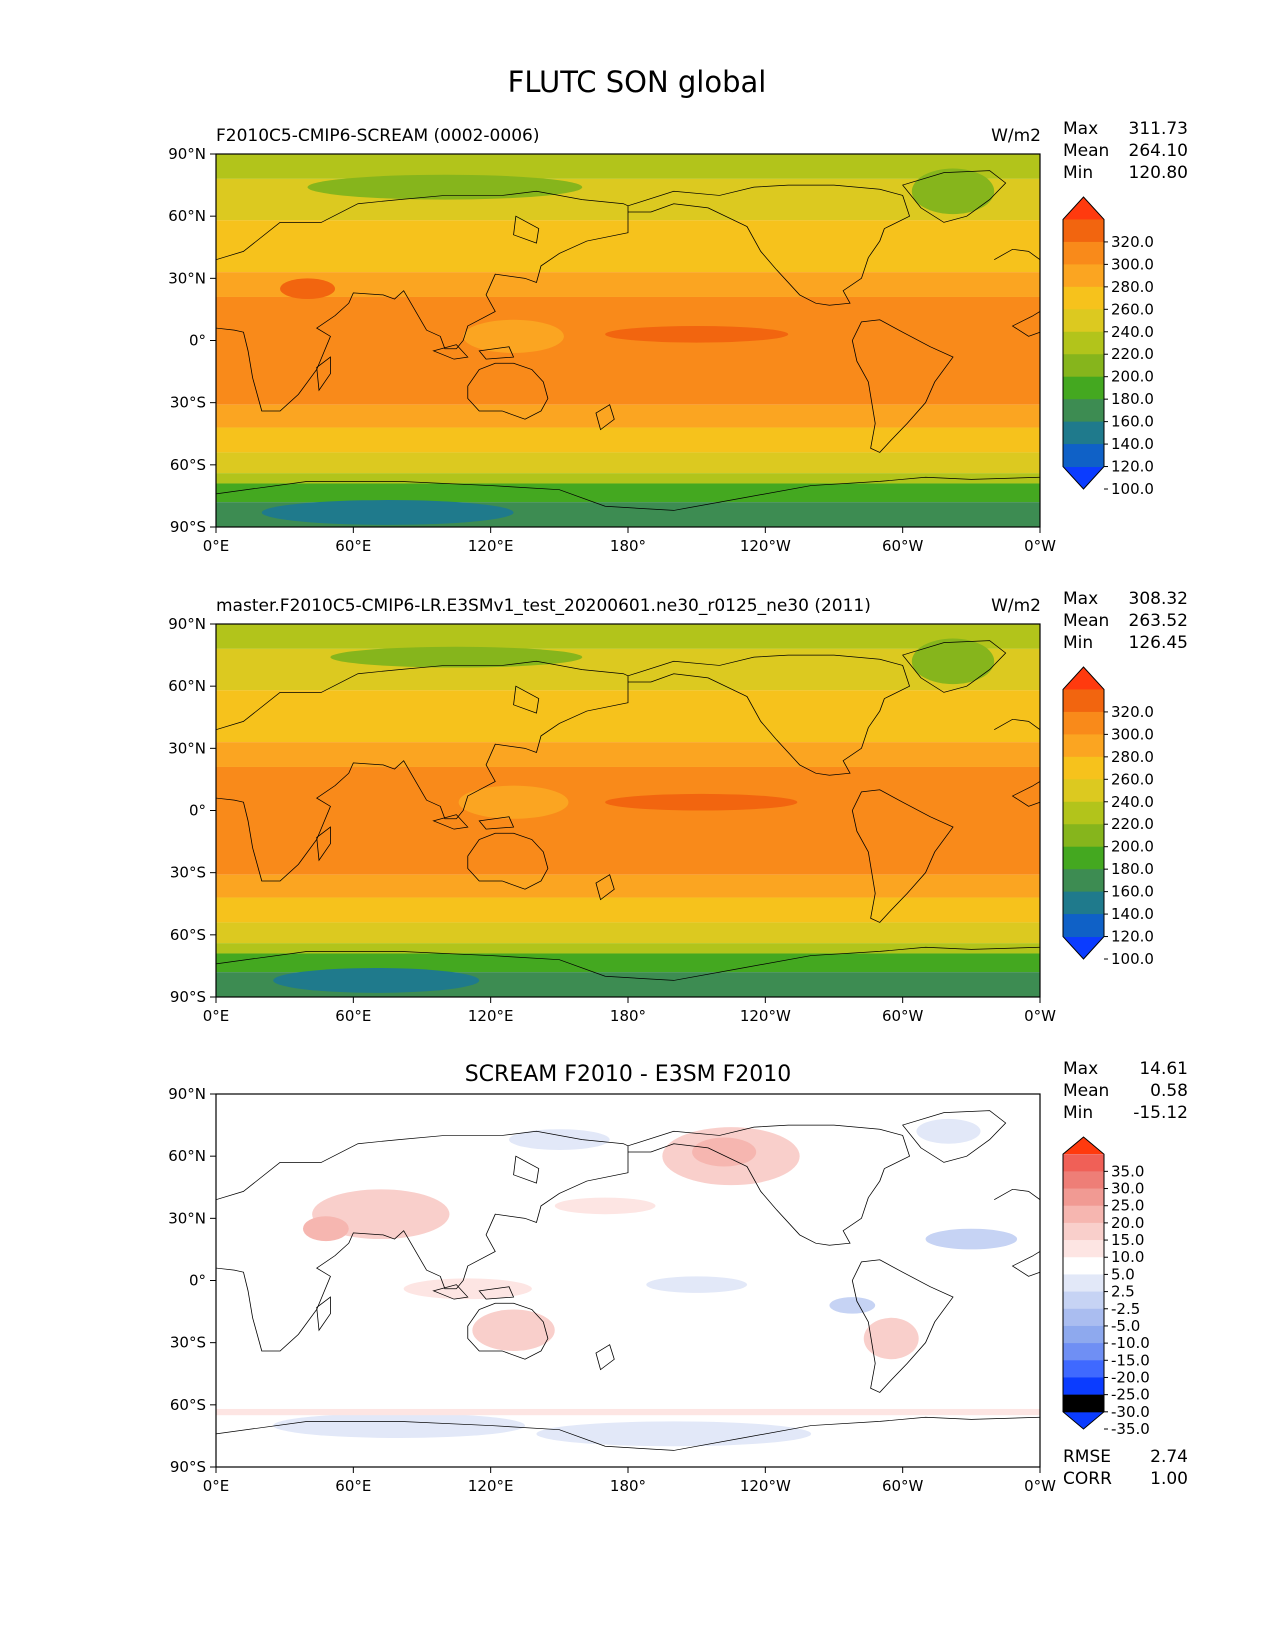 This screenshot has width=1275, height=1650. Describe the element at coordinates (674, 1434) in the screenshot. I see `diff-southern-ocean-negative` at that location.